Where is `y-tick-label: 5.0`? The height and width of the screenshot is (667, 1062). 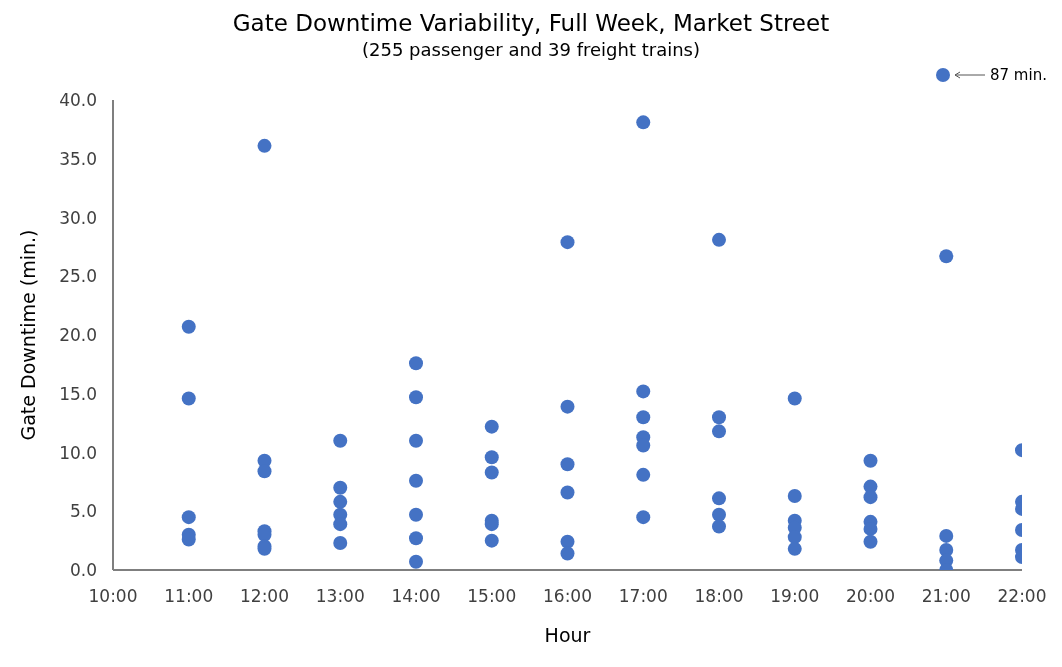 y-tick-label: 5.0 is located at coordinates (83, 511).